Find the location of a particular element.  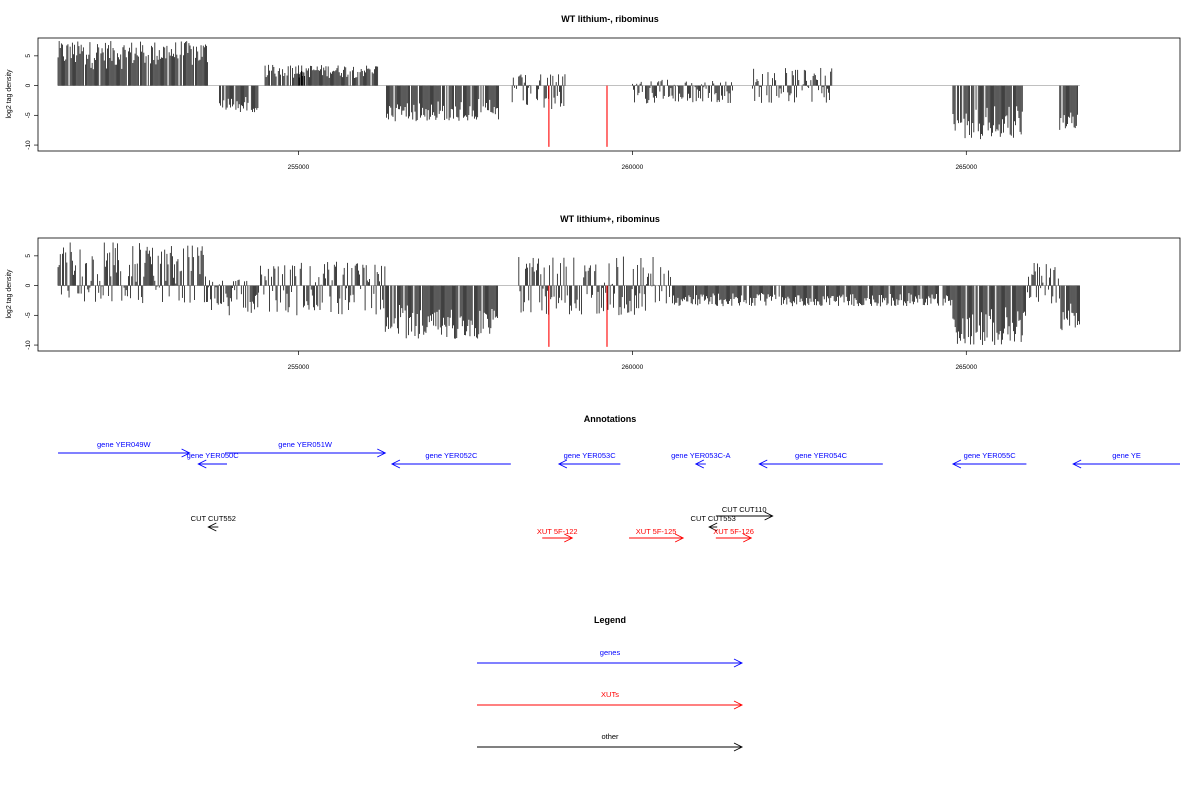

annotation-feature: gene YER052C is located at coordinates (450, 460).